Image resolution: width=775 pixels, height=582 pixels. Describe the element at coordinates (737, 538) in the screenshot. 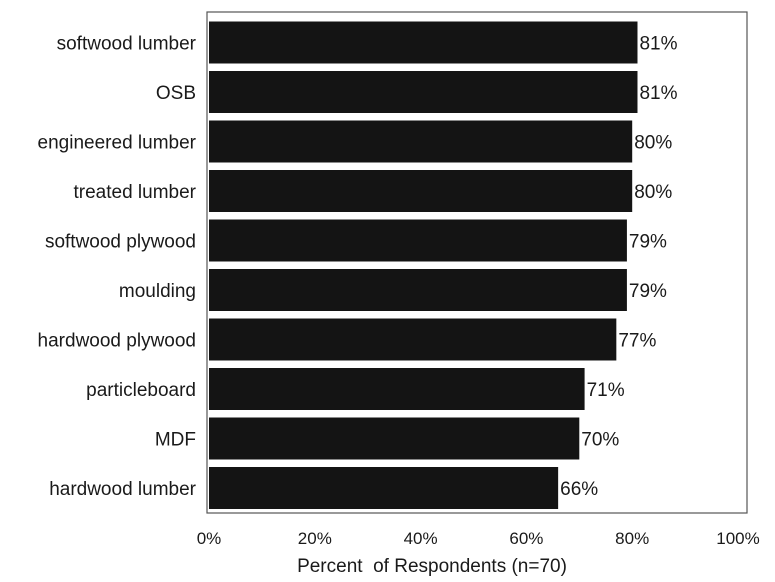

I see `x-tick-label: 100%` at that location.